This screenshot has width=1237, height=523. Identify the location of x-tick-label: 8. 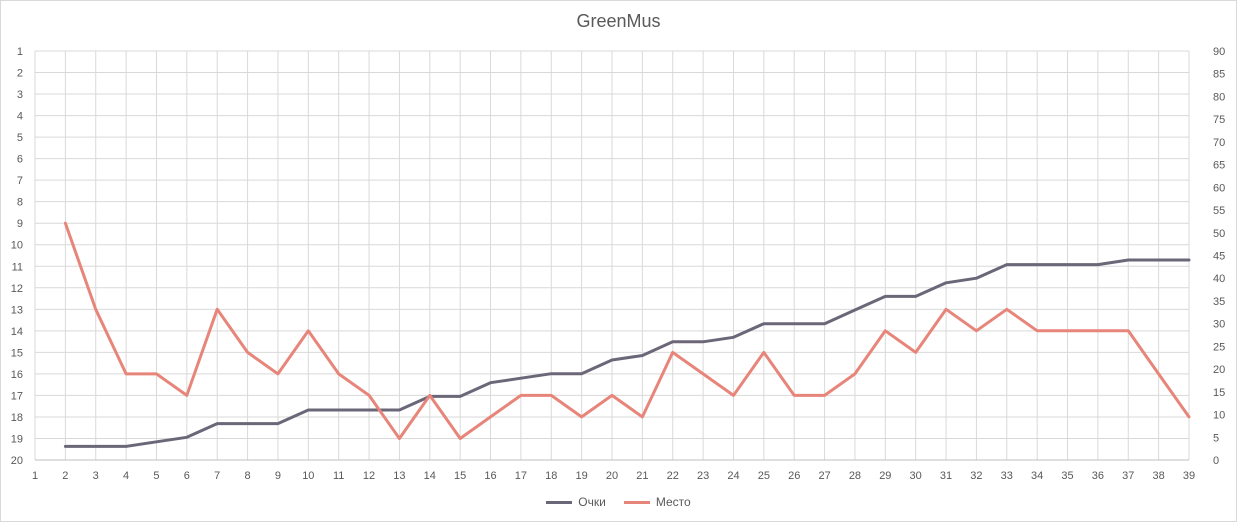
(248, 476).